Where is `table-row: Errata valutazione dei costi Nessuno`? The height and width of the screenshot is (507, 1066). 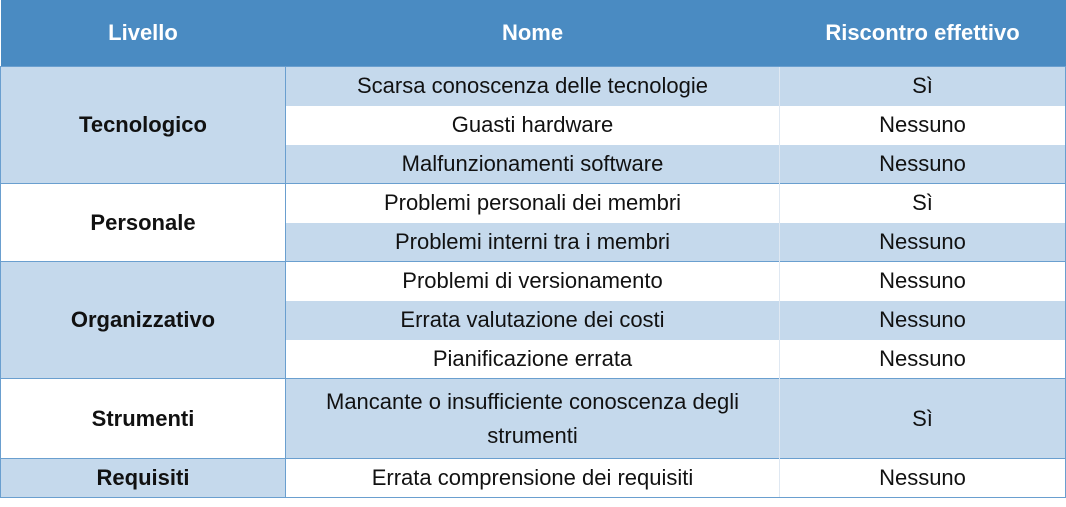 table-row: Errata valutazione dei costi Nessuno is located at coordinates (533, 320).